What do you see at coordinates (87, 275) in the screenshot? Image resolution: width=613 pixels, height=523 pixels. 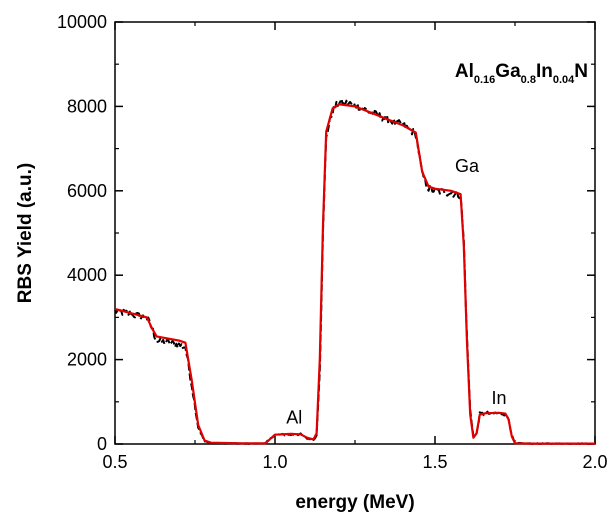 I see `y-tick-label: 4000` at bounding box center [87, 275].